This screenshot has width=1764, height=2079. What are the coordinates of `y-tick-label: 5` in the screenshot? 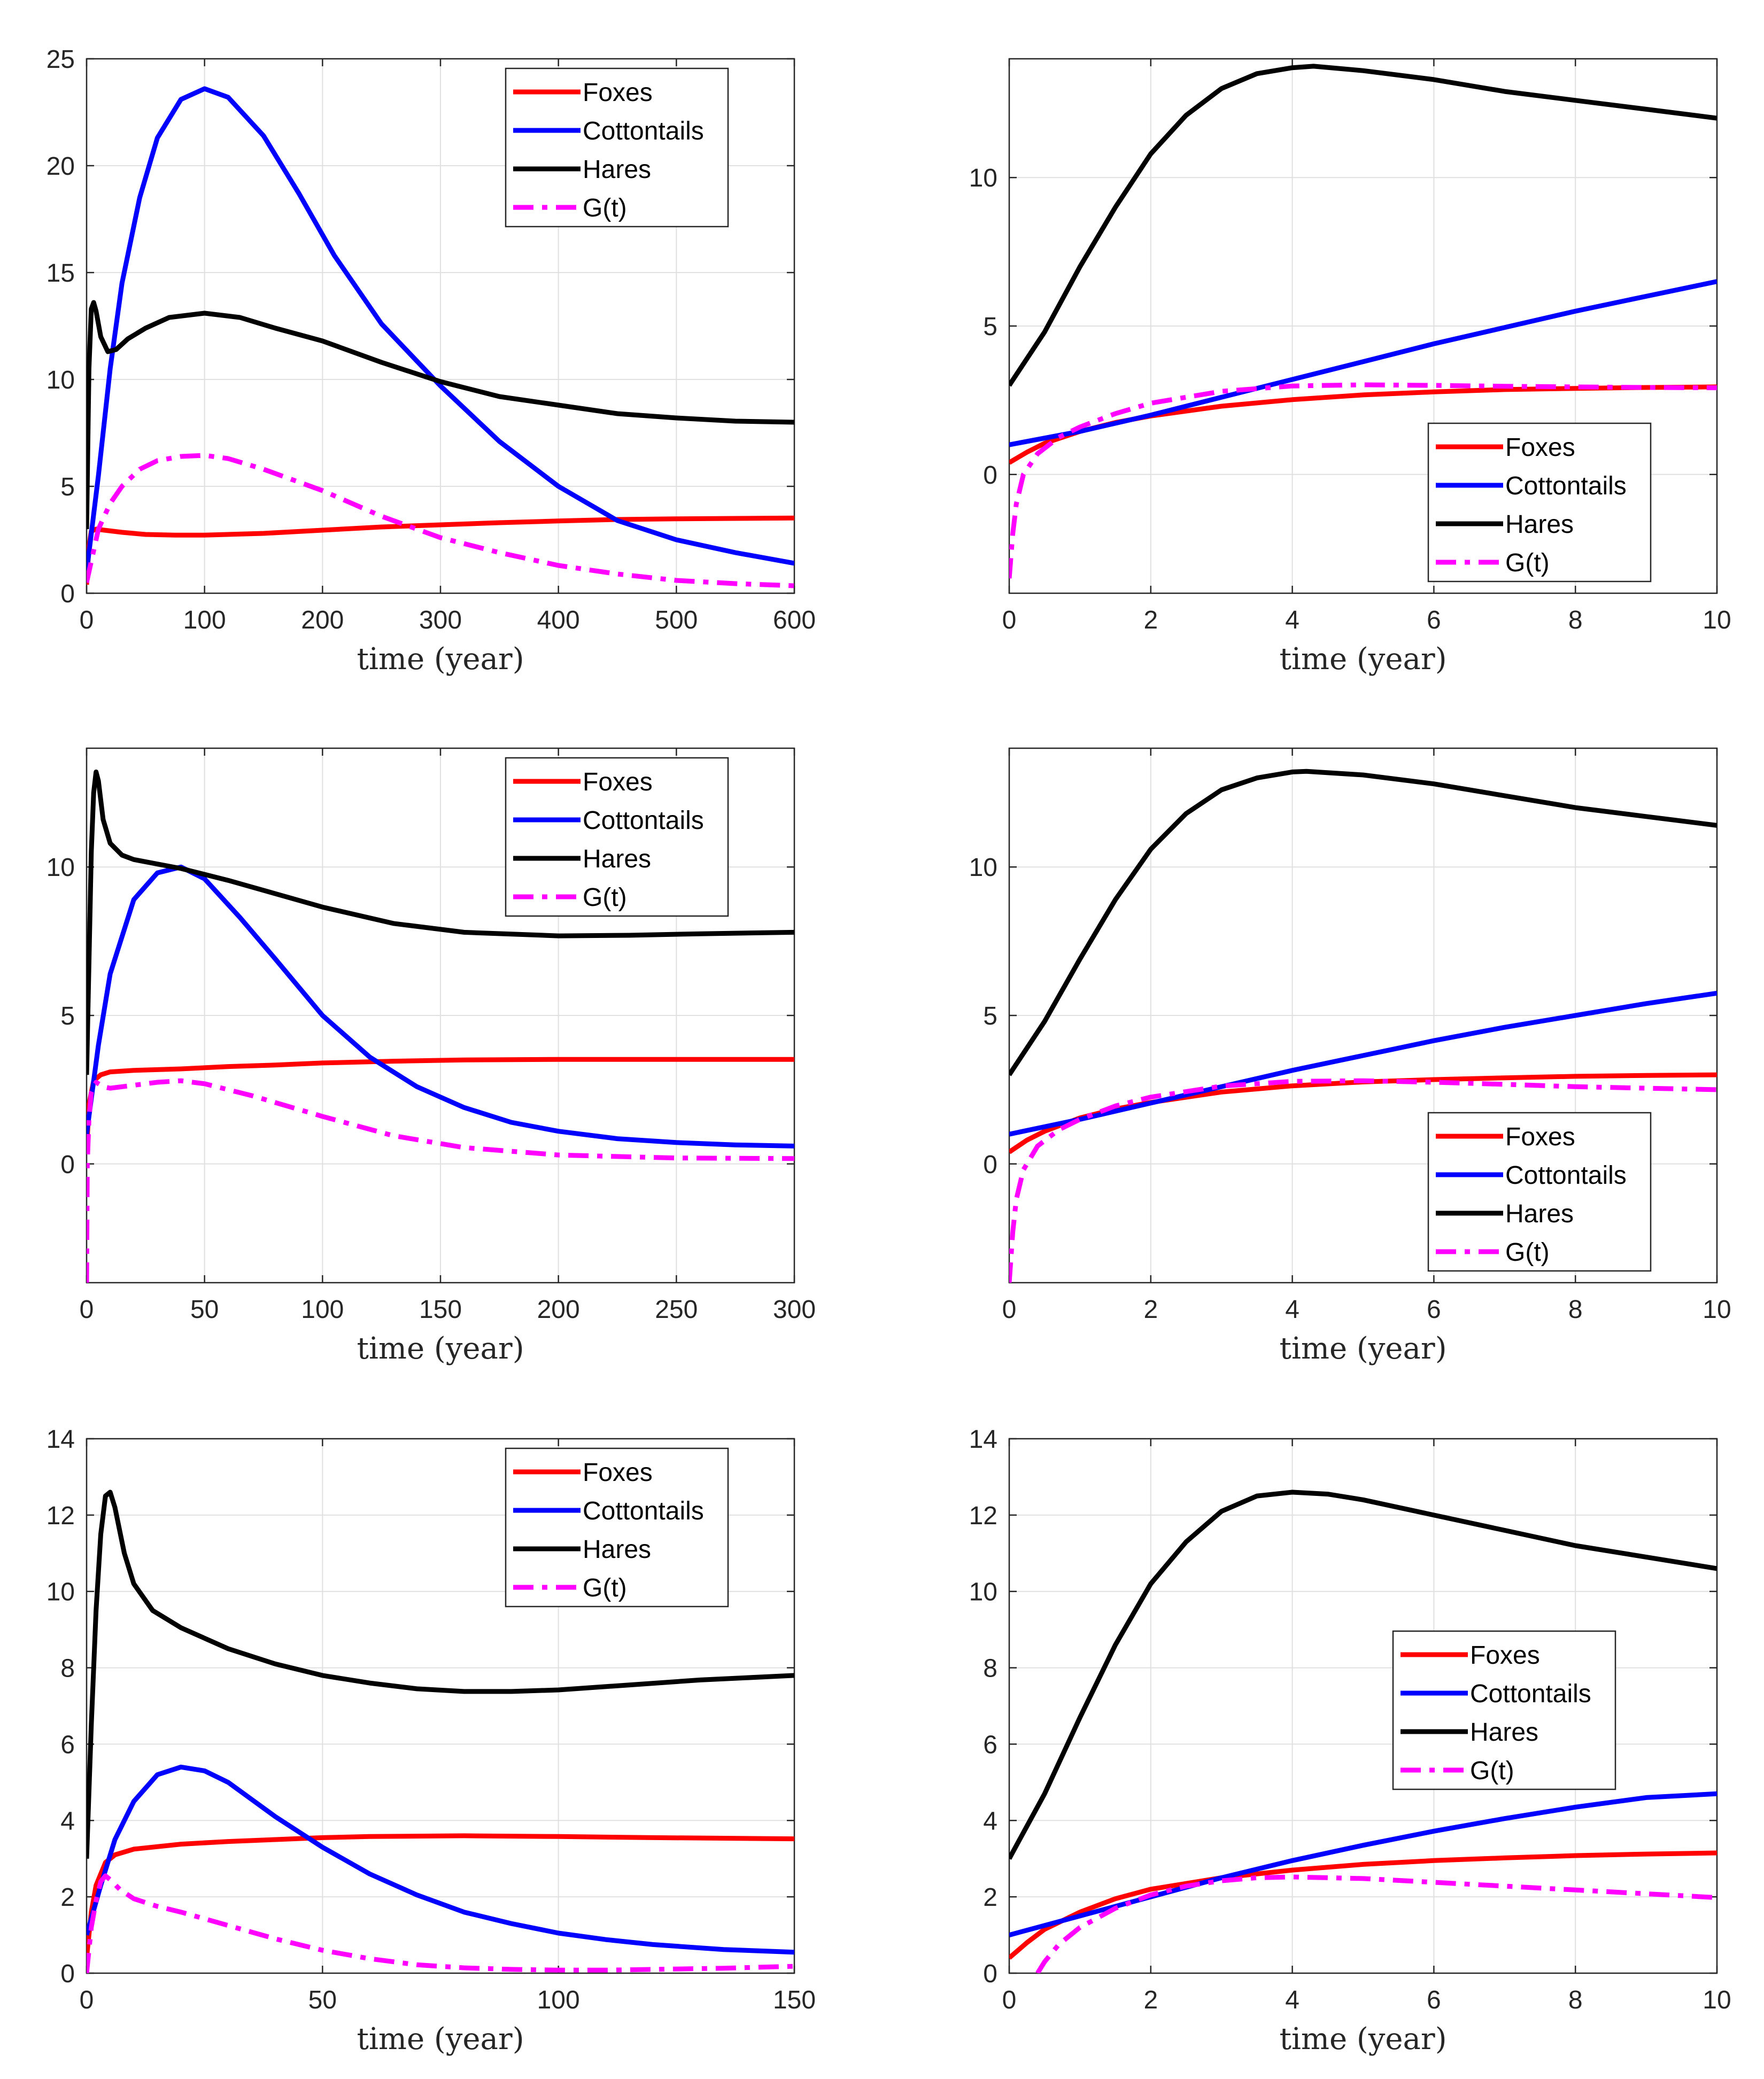 It's located at (990, 1016).